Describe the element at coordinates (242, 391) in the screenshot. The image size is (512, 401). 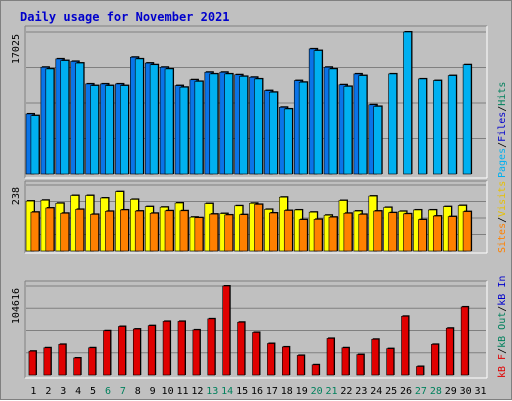
I see `x-tick-label: 15` at that location.